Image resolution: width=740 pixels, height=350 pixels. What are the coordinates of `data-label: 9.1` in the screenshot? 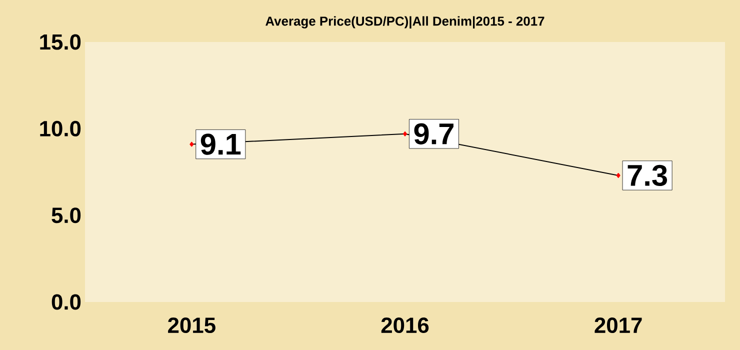 It's located at (220, 144).